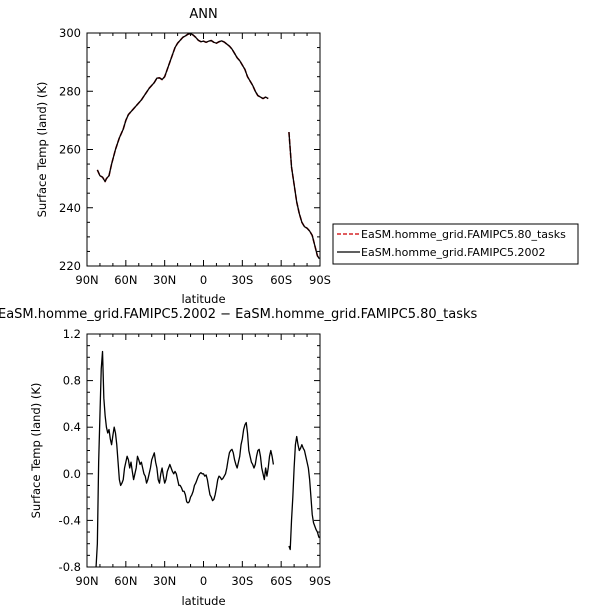 The width and height of the screenshot is (611, 612). Describe the element at coordinates (72, 427) in the screenshot. I see `y-tick-label: 0.4` at that location.